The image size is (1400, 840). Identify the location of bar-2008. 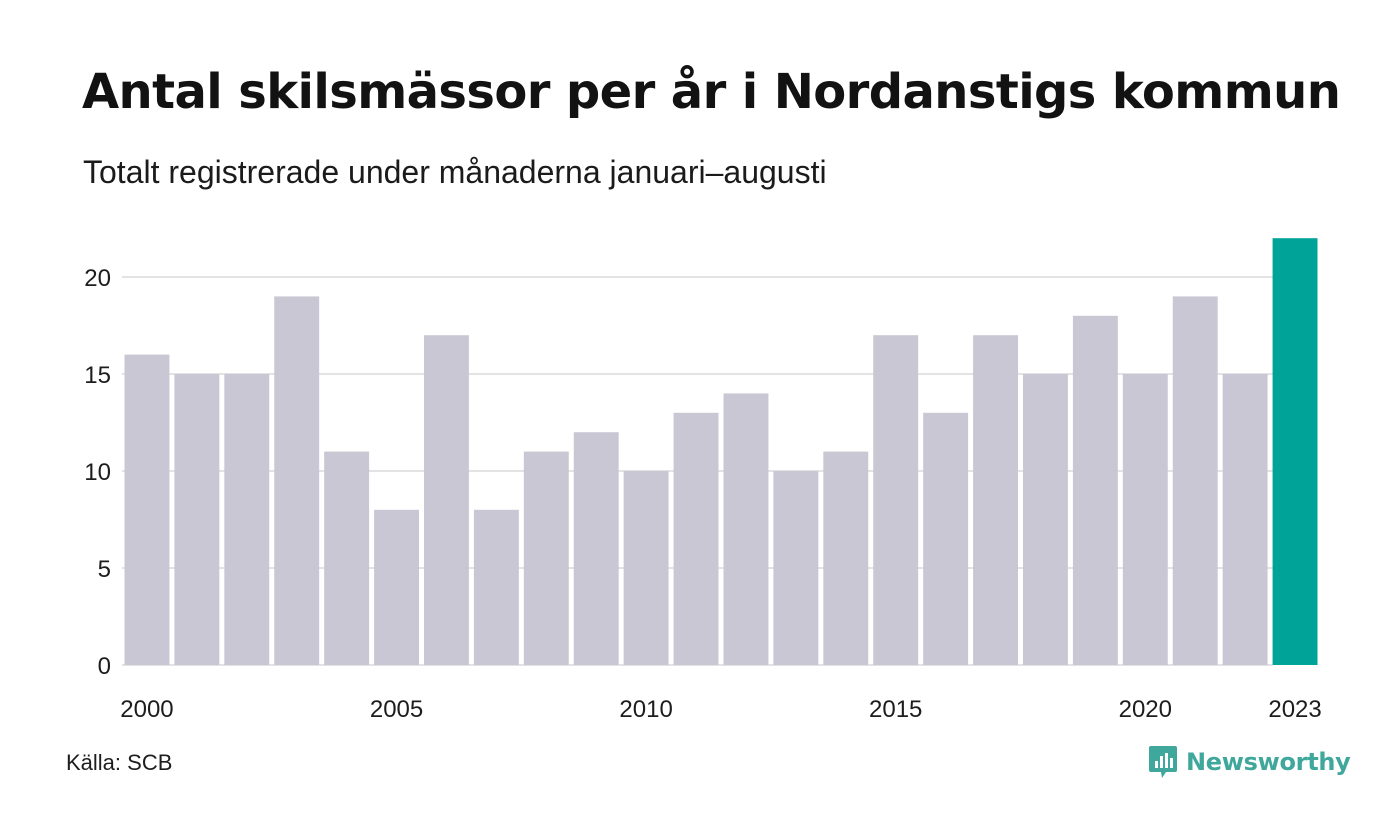
(546, 558).